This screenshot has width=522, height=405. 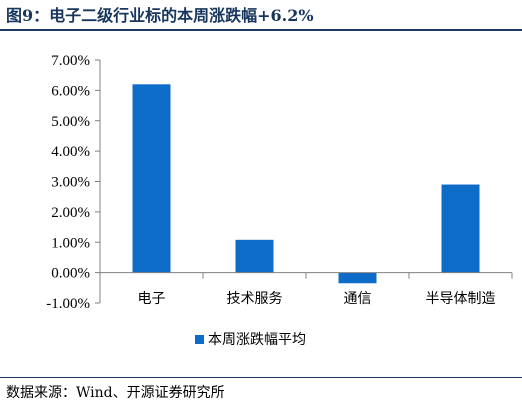 What do you see at coordinates (306, 289) in the screenshot?
I see `x-axis: 电子 技术服务 通信 半导体制造` at bounding box center [306, 289].